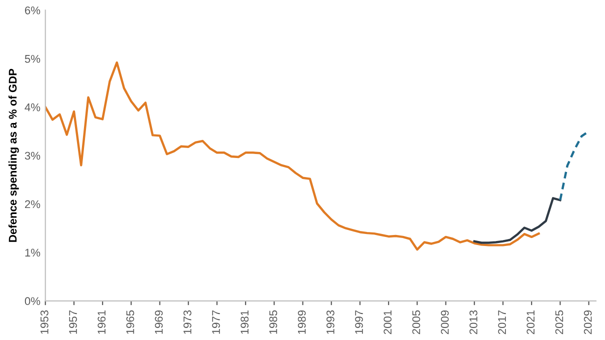 The height and width of the screenshot is (340, 605). Describe the element at coordinates (32, 107) in the screenshot. I see `y-tick-label: 4%` at that location.